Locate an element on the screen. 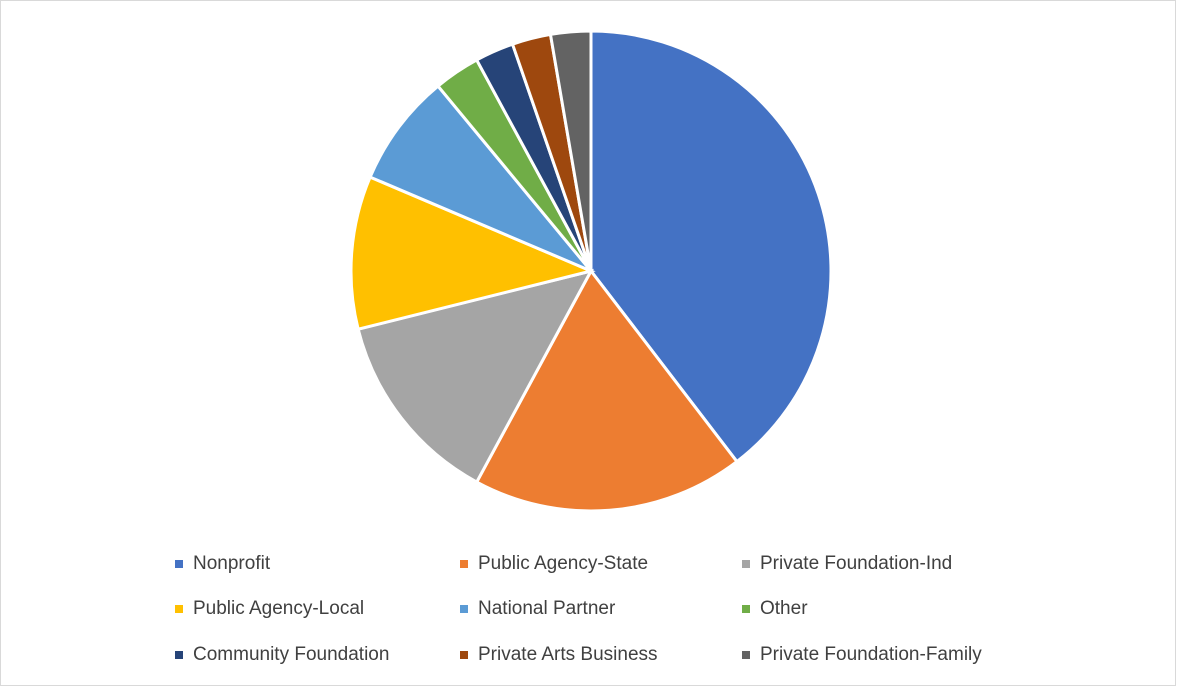 The image size is (1177, 687). legend-label: Private Foundation-Ind is located at coordinates (856, 563).